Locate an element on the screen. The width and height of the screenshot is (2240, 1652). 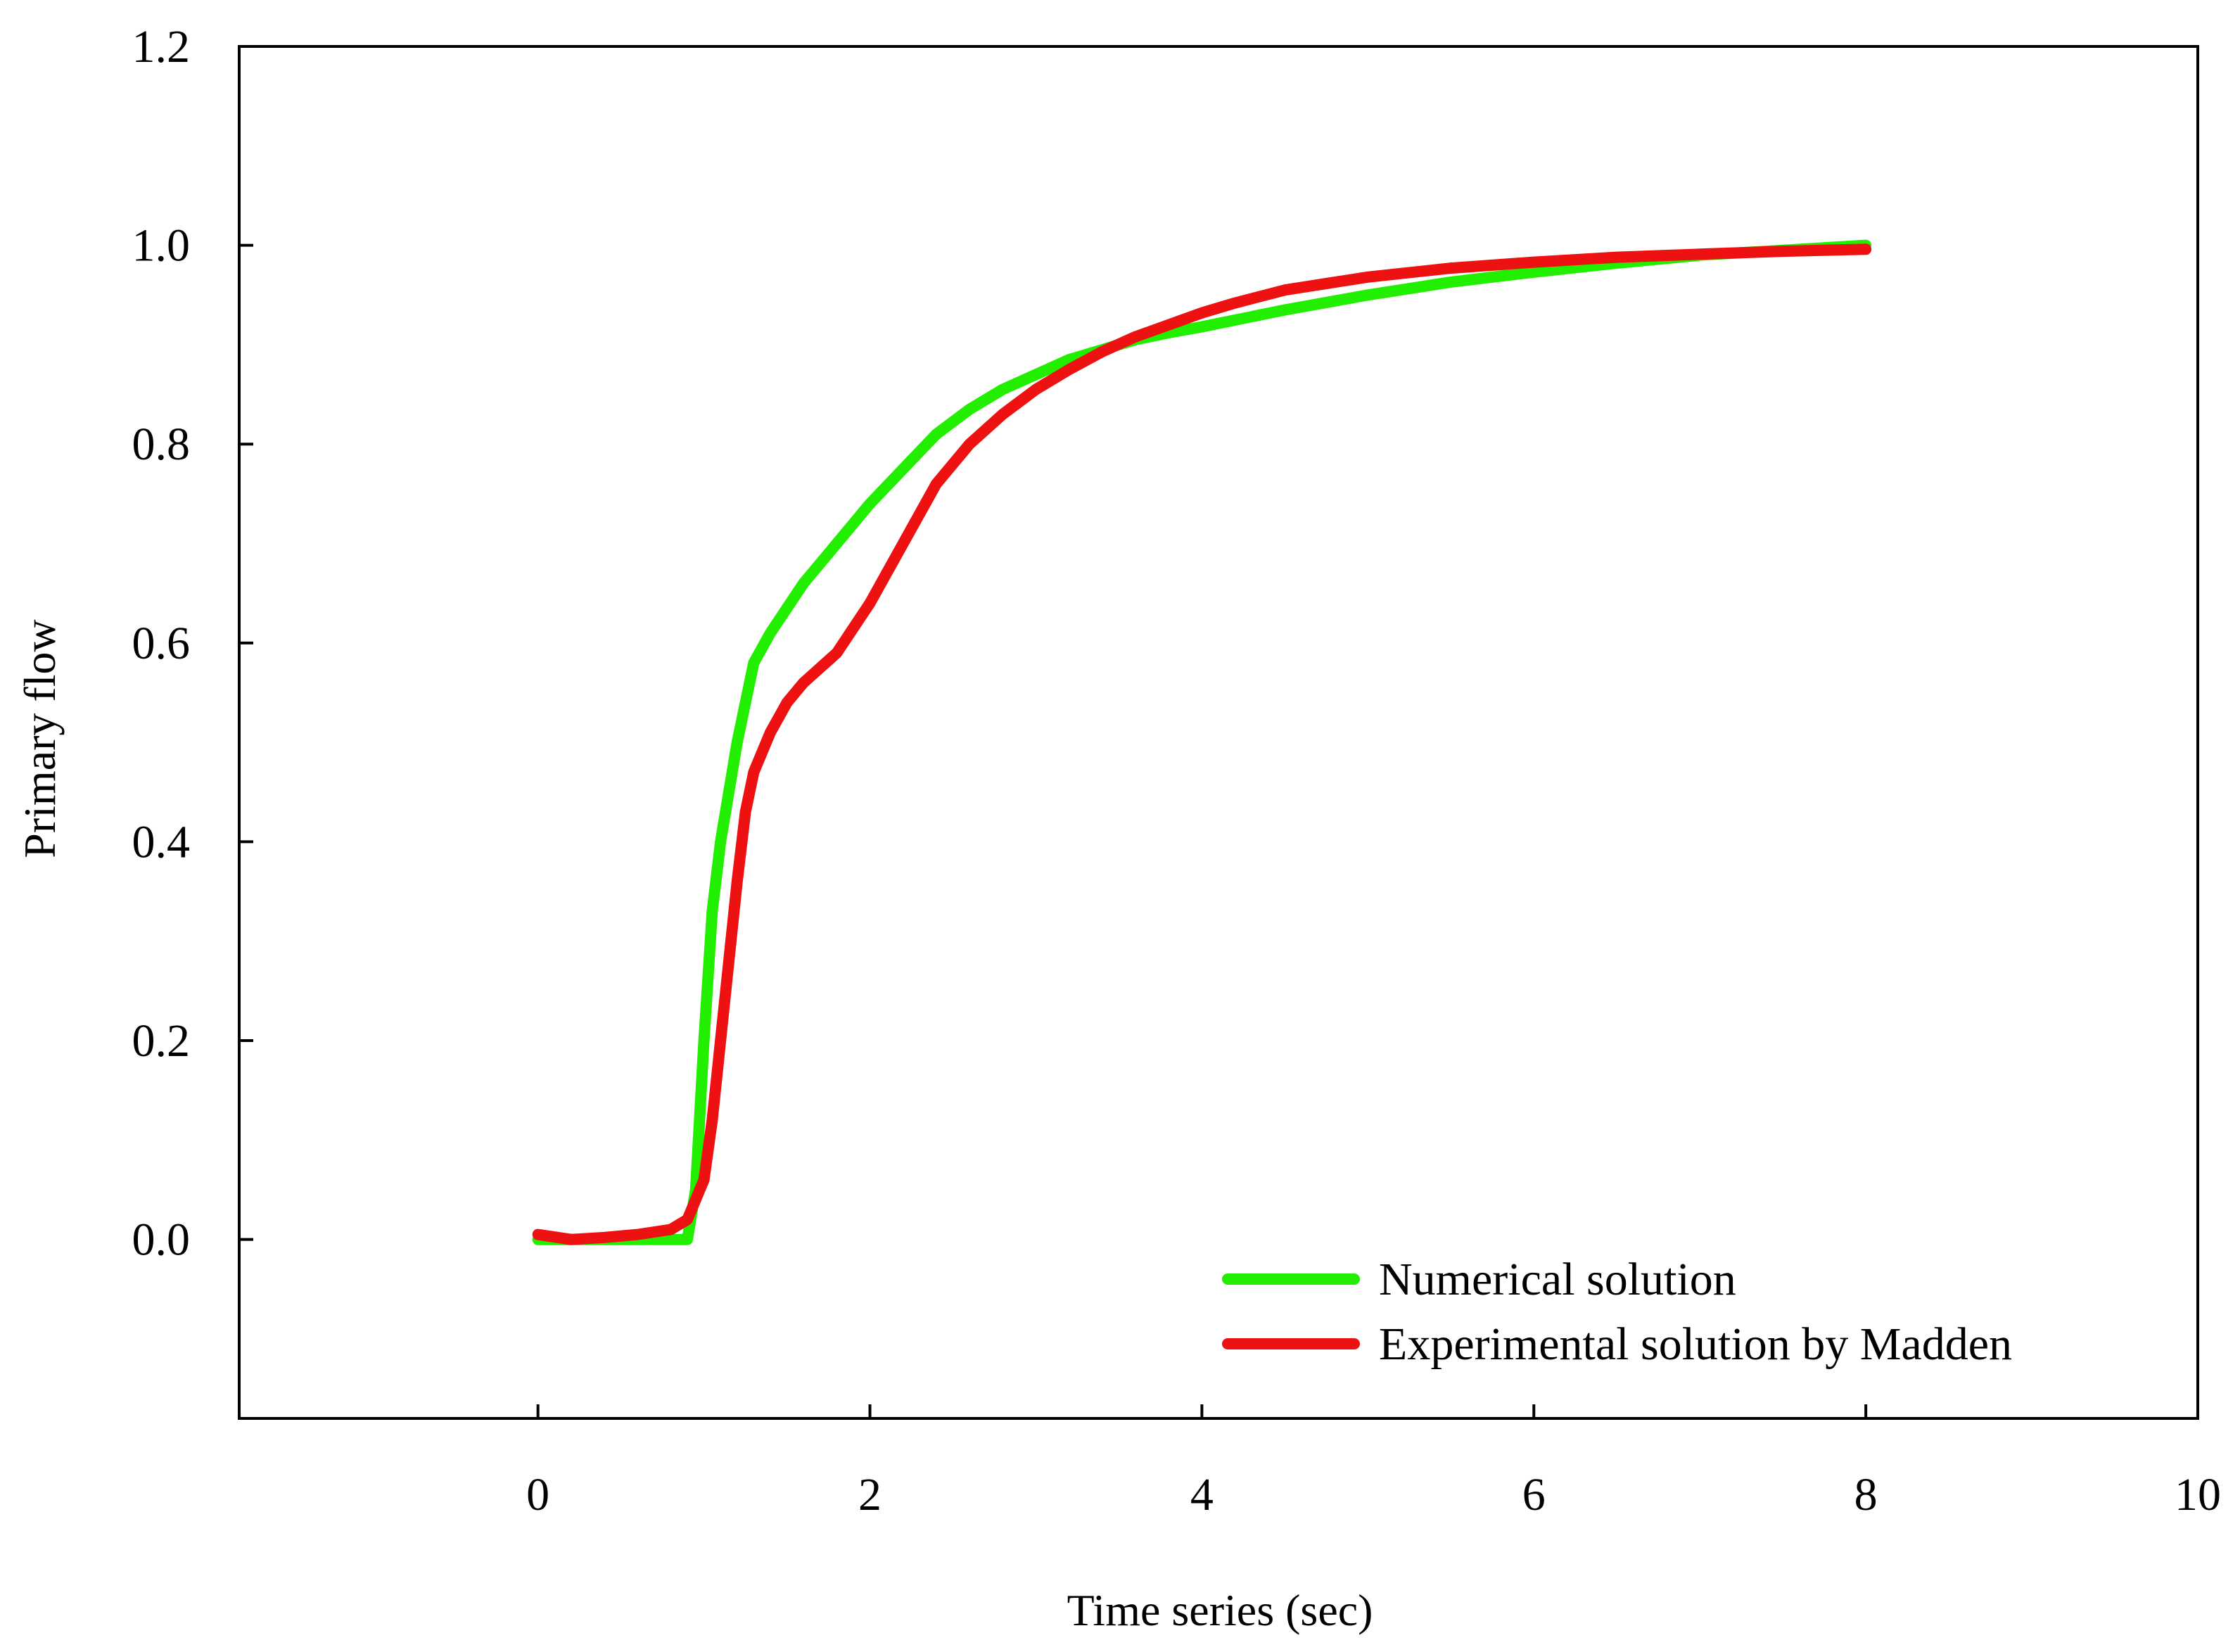
x-axis-title: Time series (sec) is located at coordinates (1220, 1610).